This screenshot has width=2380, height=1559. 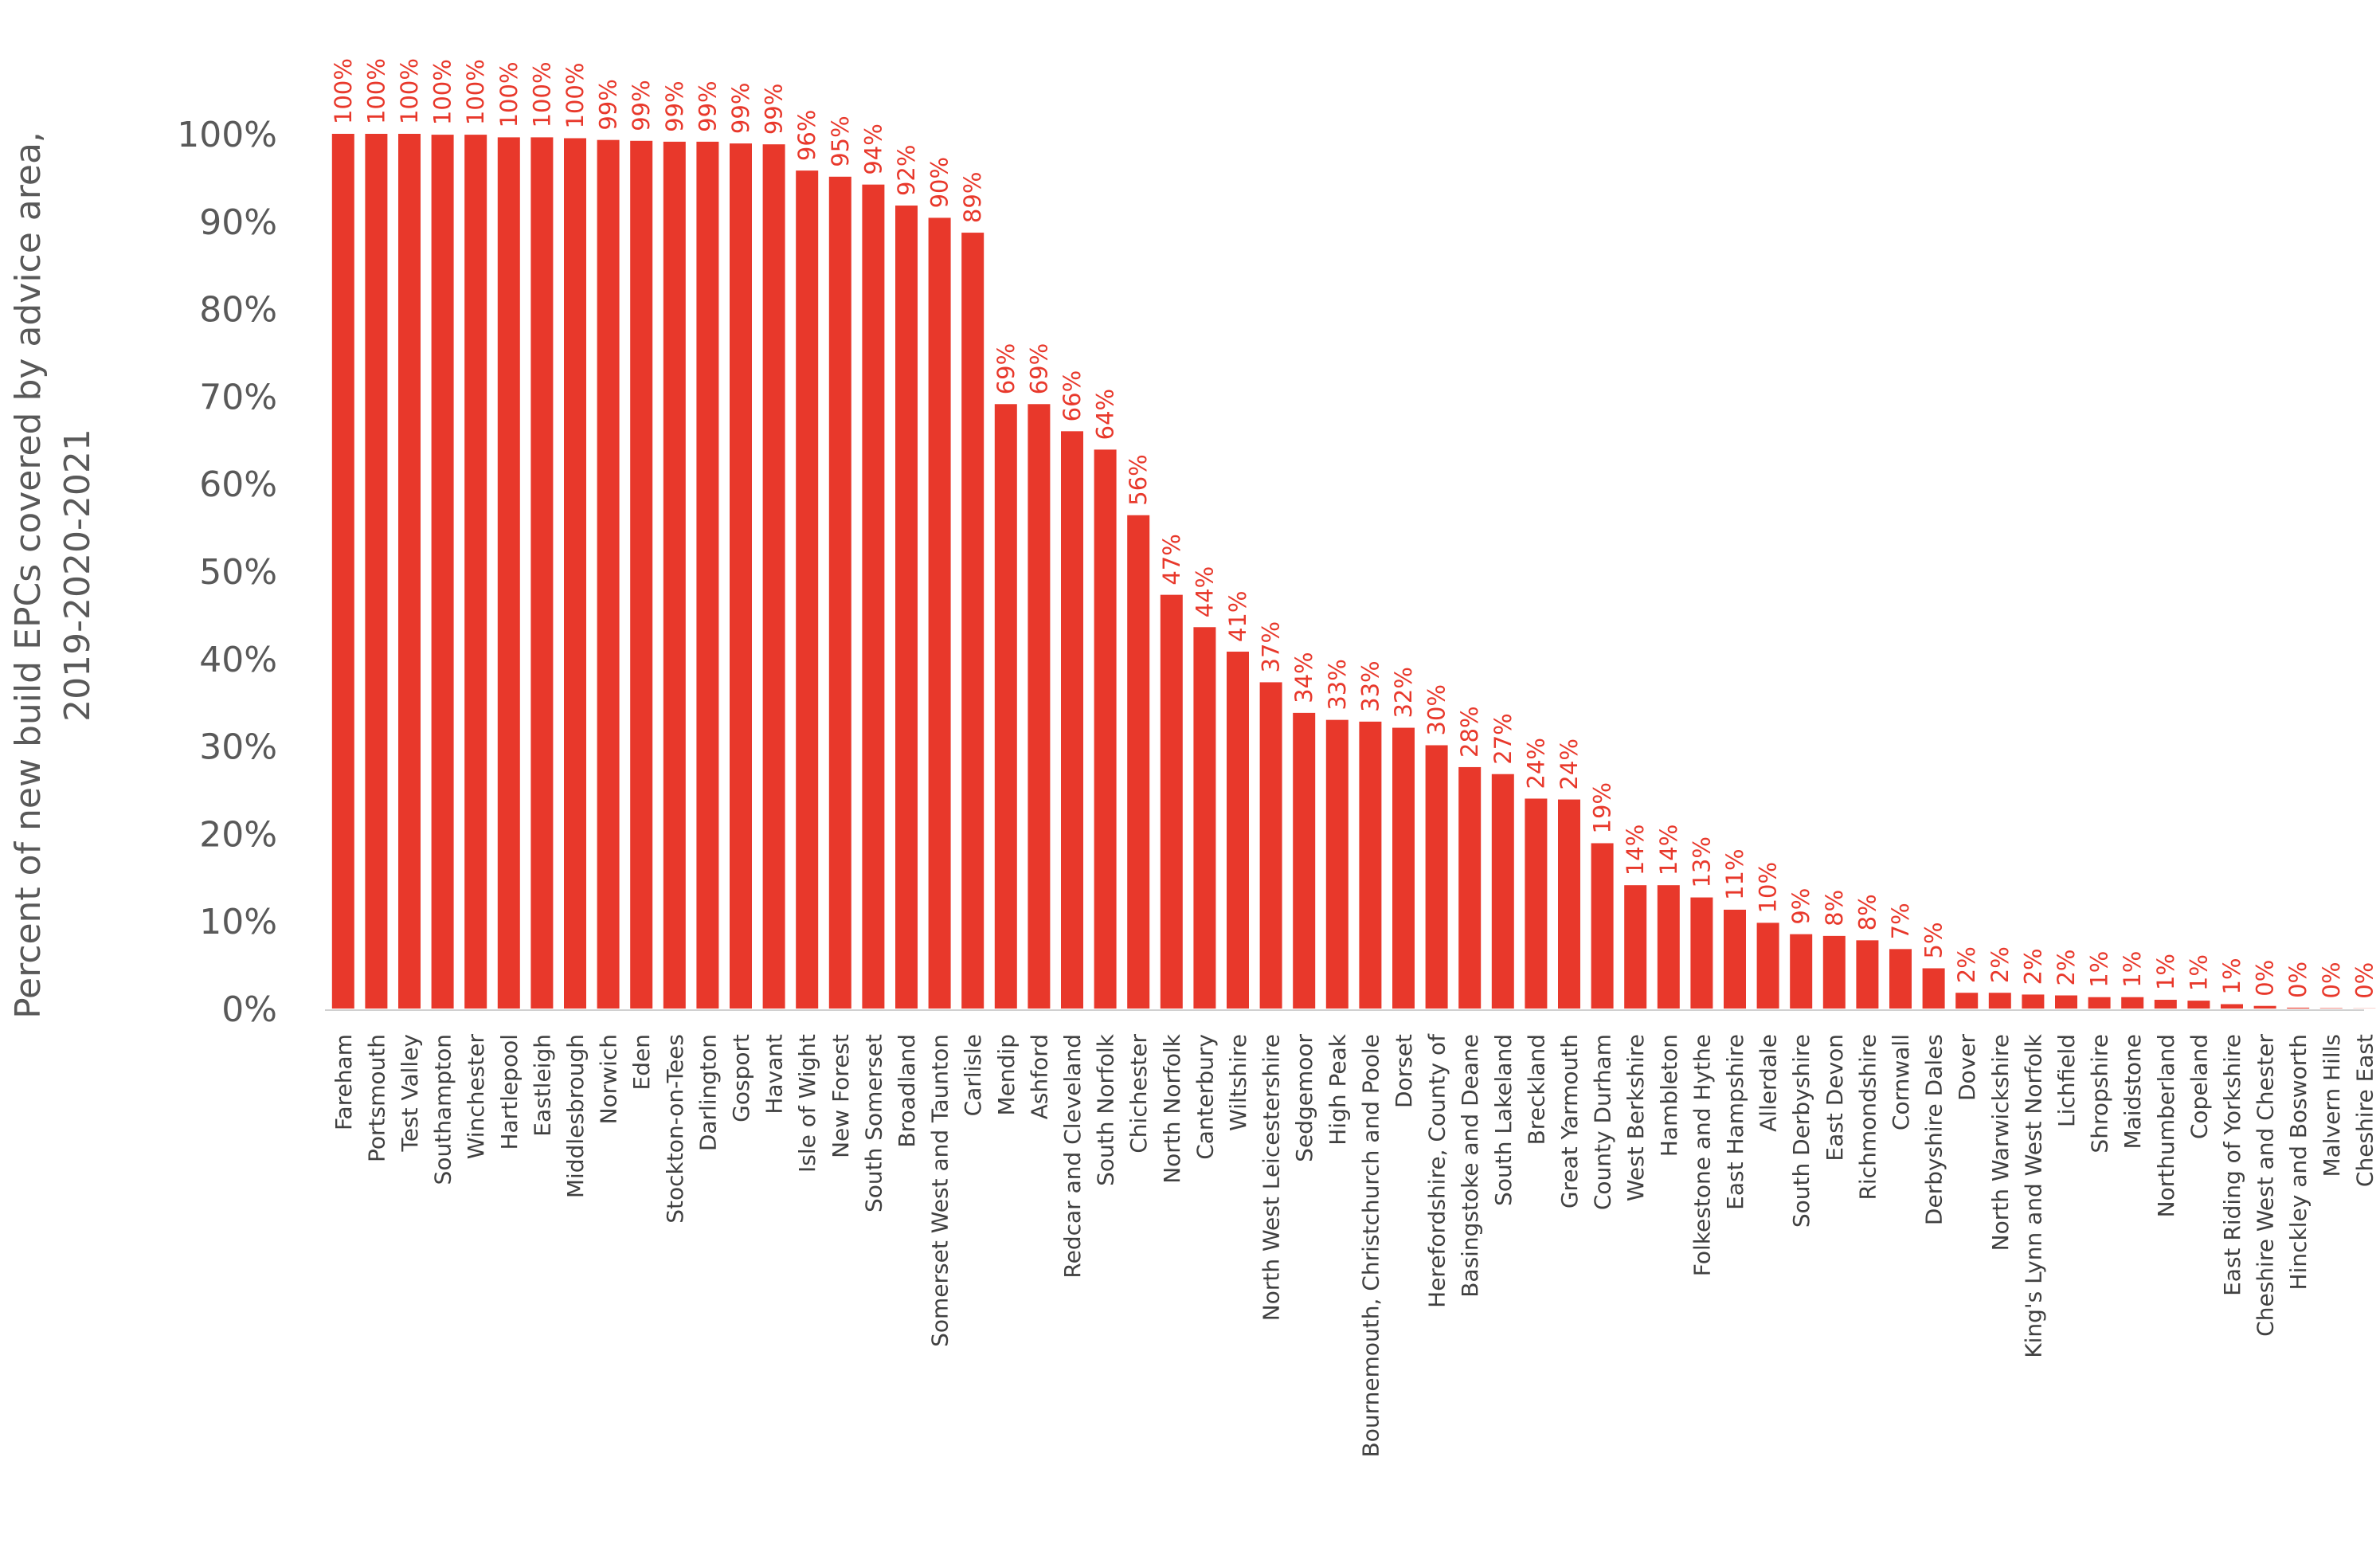 What do you see at coordinates (972, 197) in the screenshot?
I see `data-label: 89%` at bounding box center [972, 197].